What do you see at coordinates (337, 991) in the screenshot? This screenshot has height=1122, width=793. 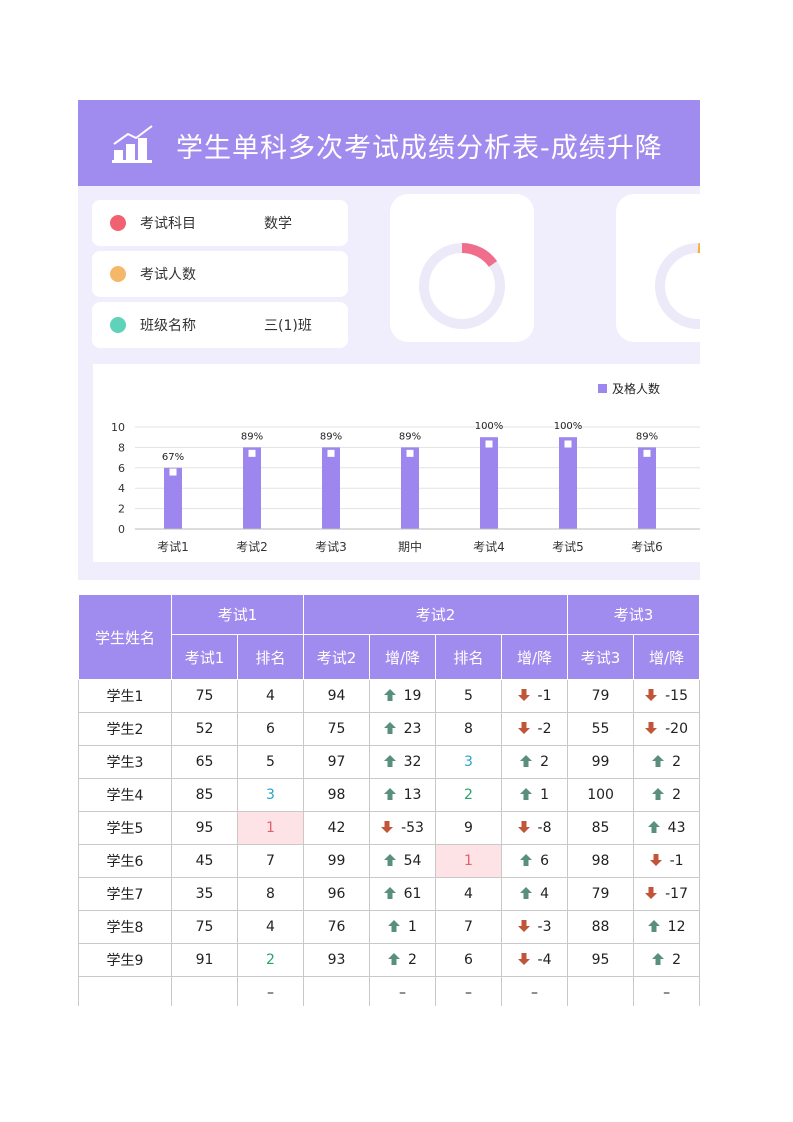 I see `cell` at bounding box center [337, 991].